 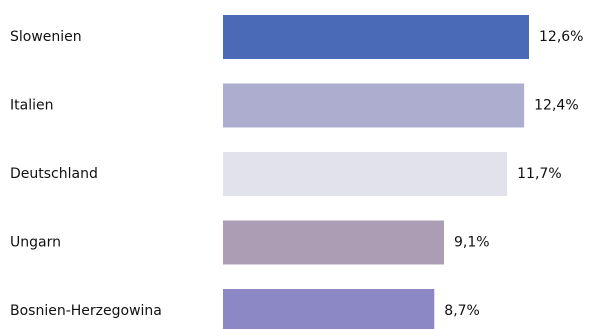 What do you see at coordinates (462, 311) in the screenshot?
I see `value-label: 8,7%` at bounding box center [462, 311].